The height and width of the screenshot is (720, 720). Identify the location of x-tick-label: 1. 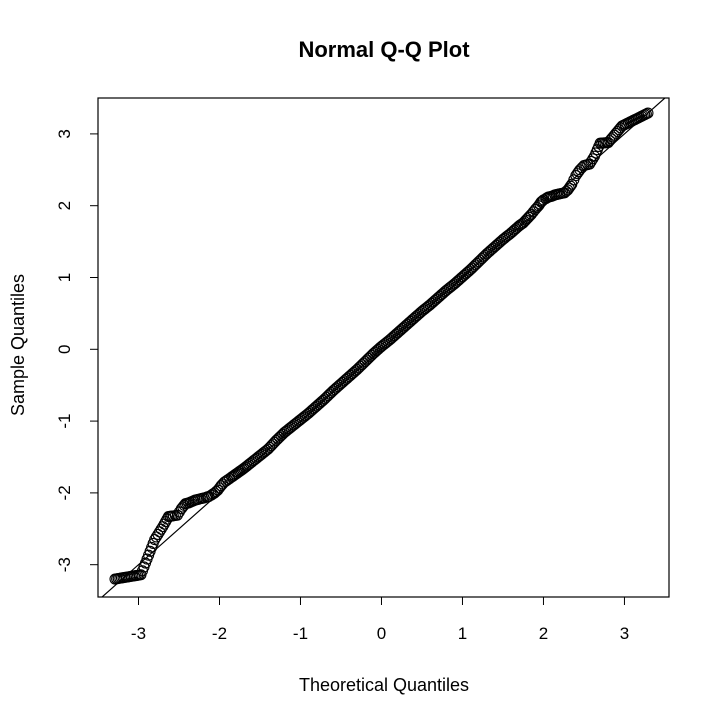
(462, 633).